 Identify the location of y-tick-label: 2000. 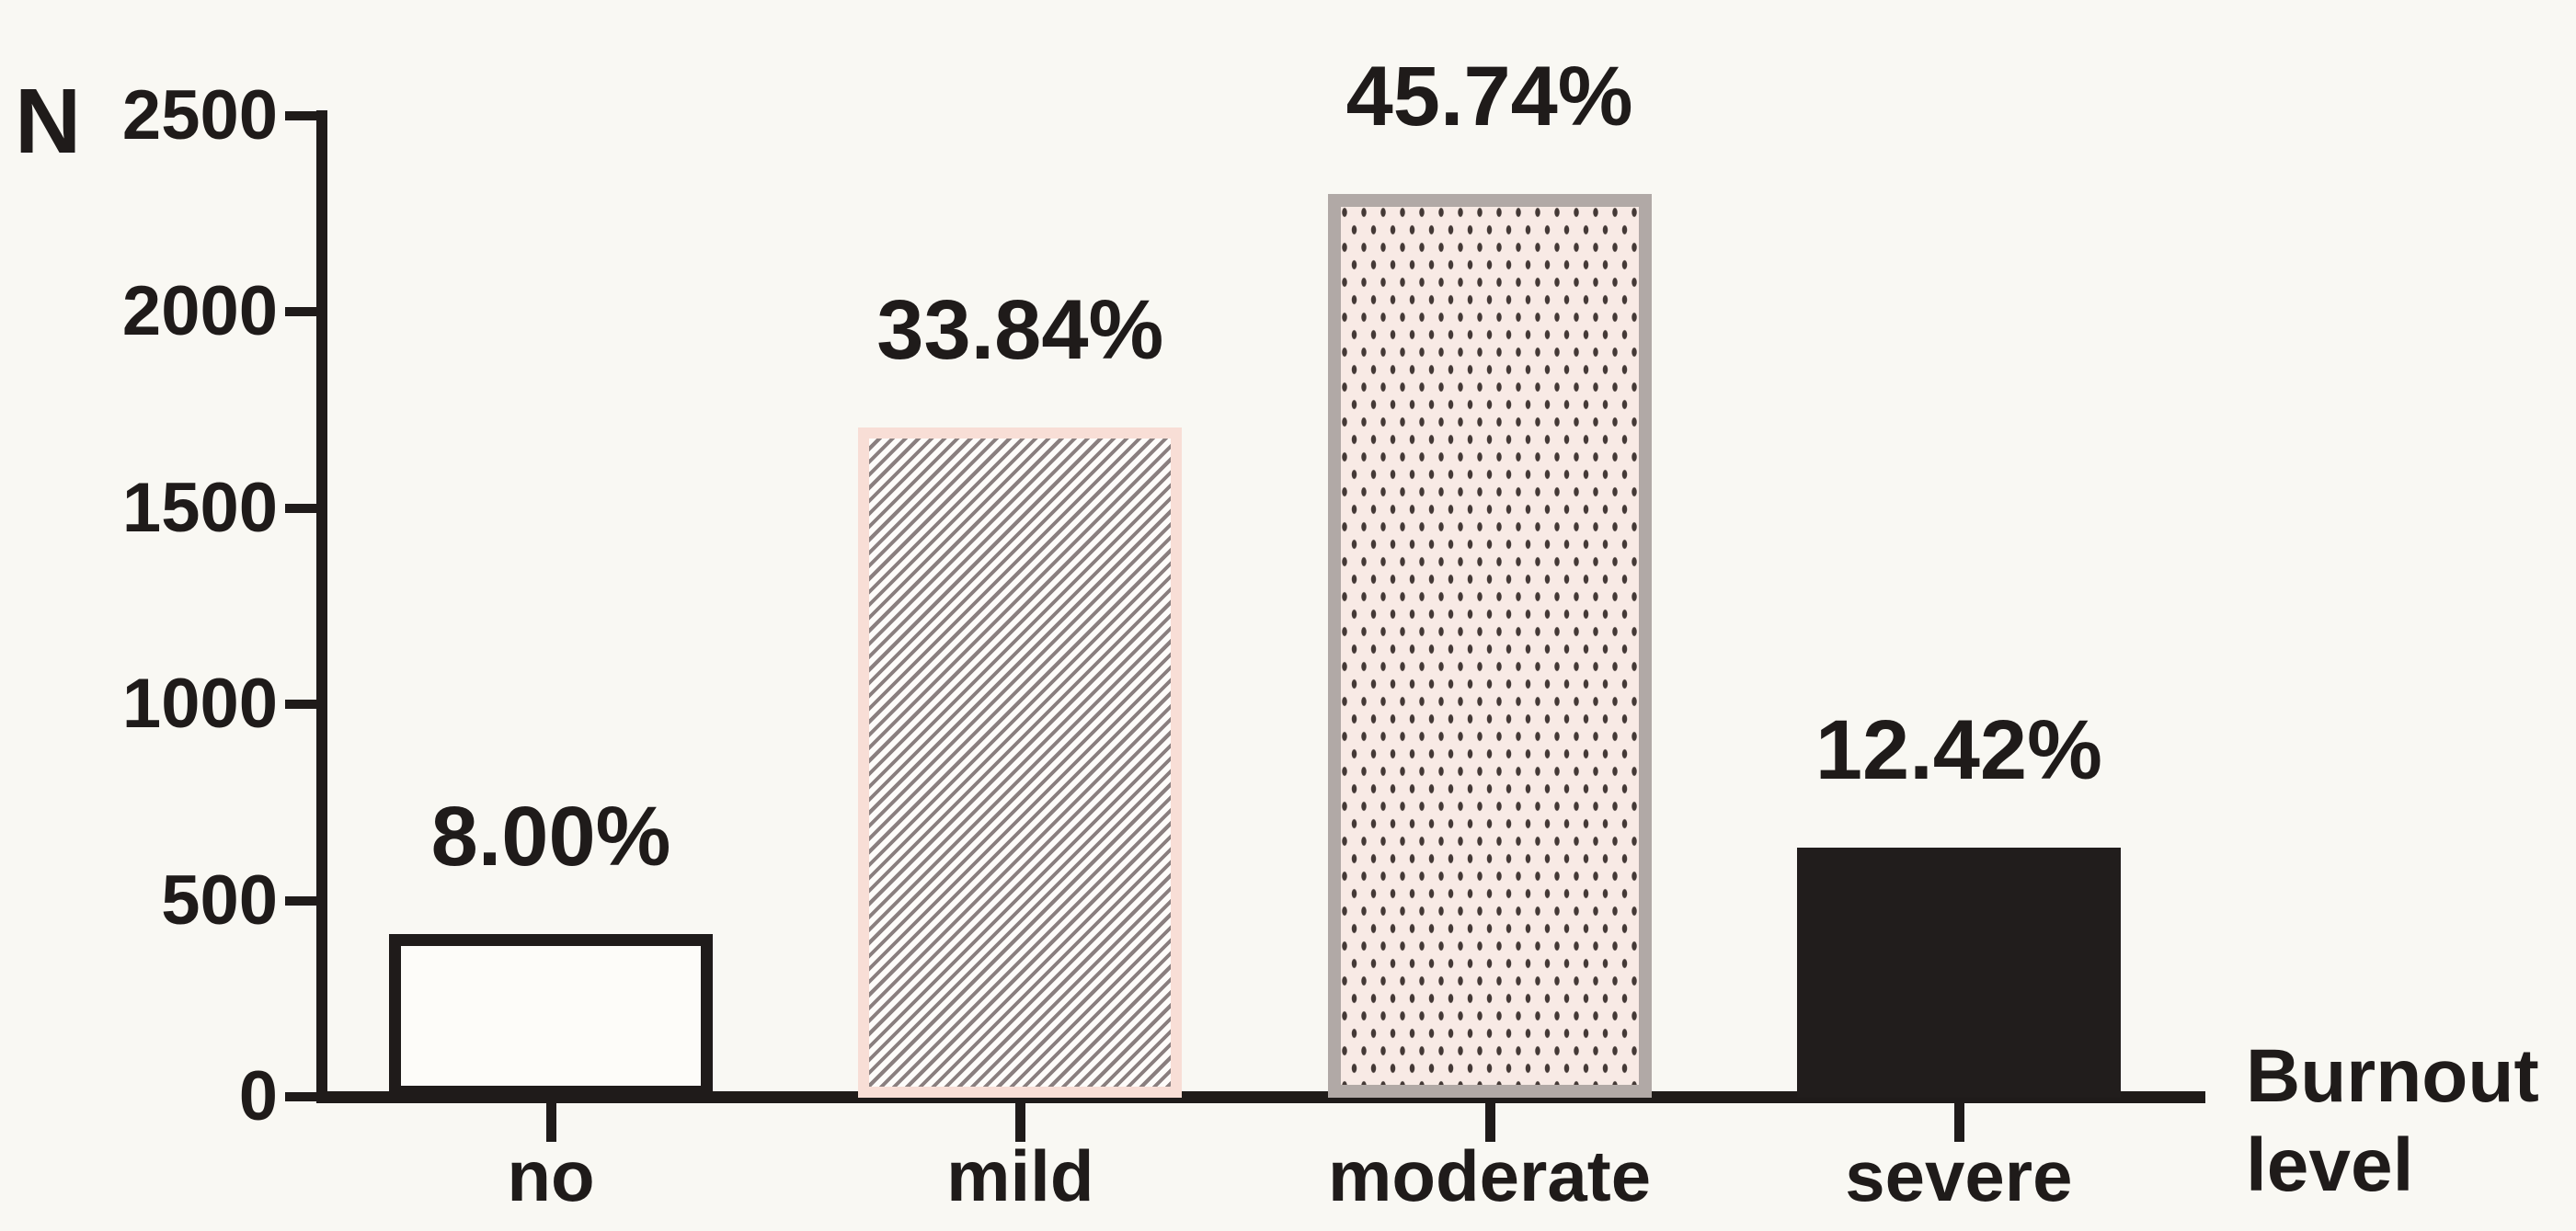
(199, 311).